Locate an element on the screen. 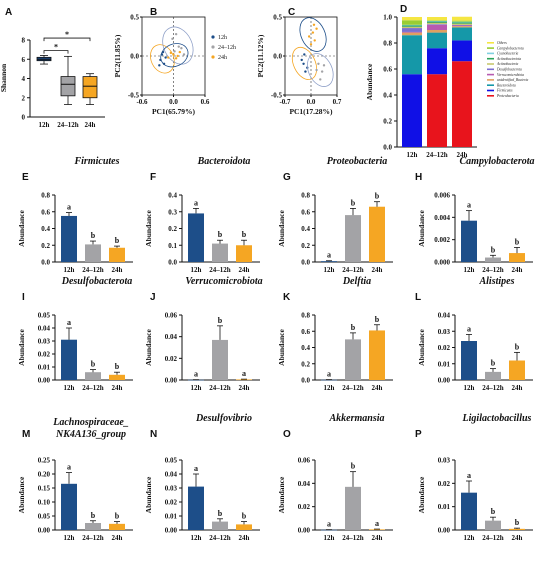 The height and width of the screenshot is (579, 550). legend-marker is located at coordinates (213, 47).